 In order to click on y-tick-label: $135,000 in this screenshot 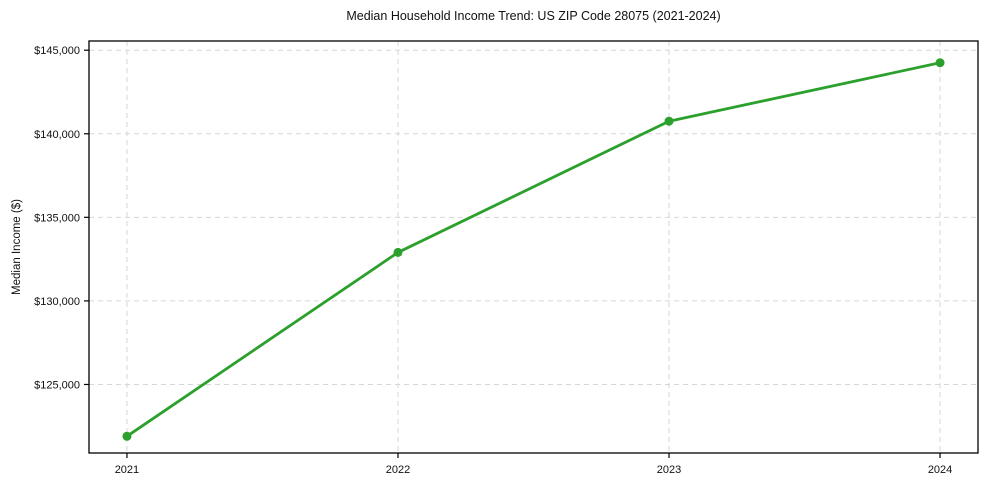, I will do `click(57, 218)`.